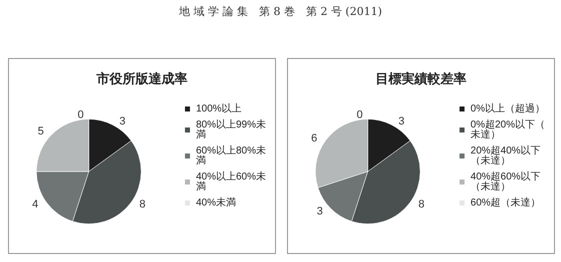 The height and width of the screenshot is (262, 561). I want to click on data-label: 6, so click(314, 138).